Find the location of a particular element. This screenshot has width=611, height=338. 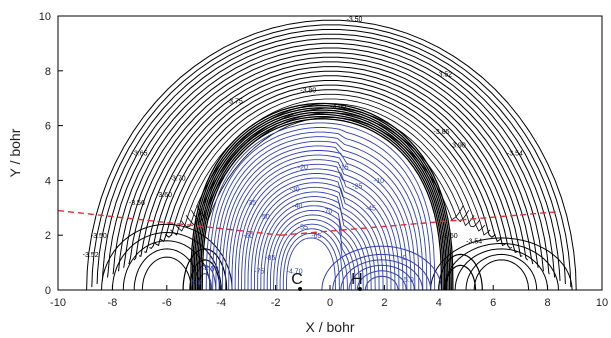

x-axis-label: X / bohr is located at coordinates (329, 327).